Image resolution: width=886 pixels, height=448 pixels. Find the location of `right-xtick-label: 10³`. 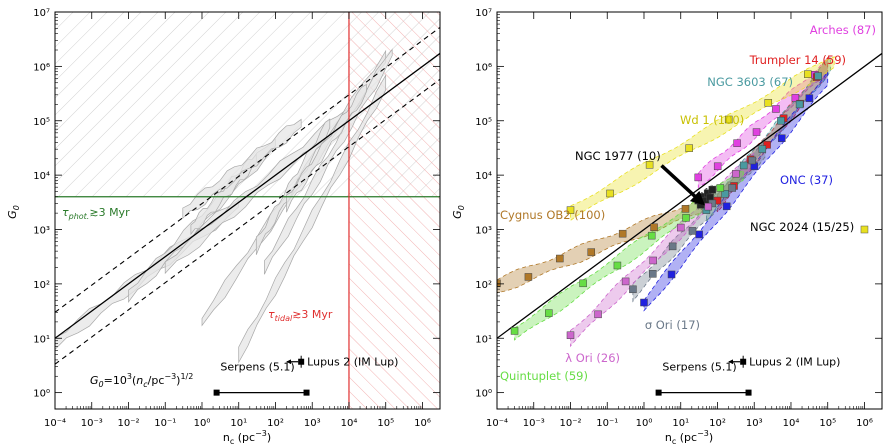

right-xtick-label: 10³ is located at coordinates (754, 423).